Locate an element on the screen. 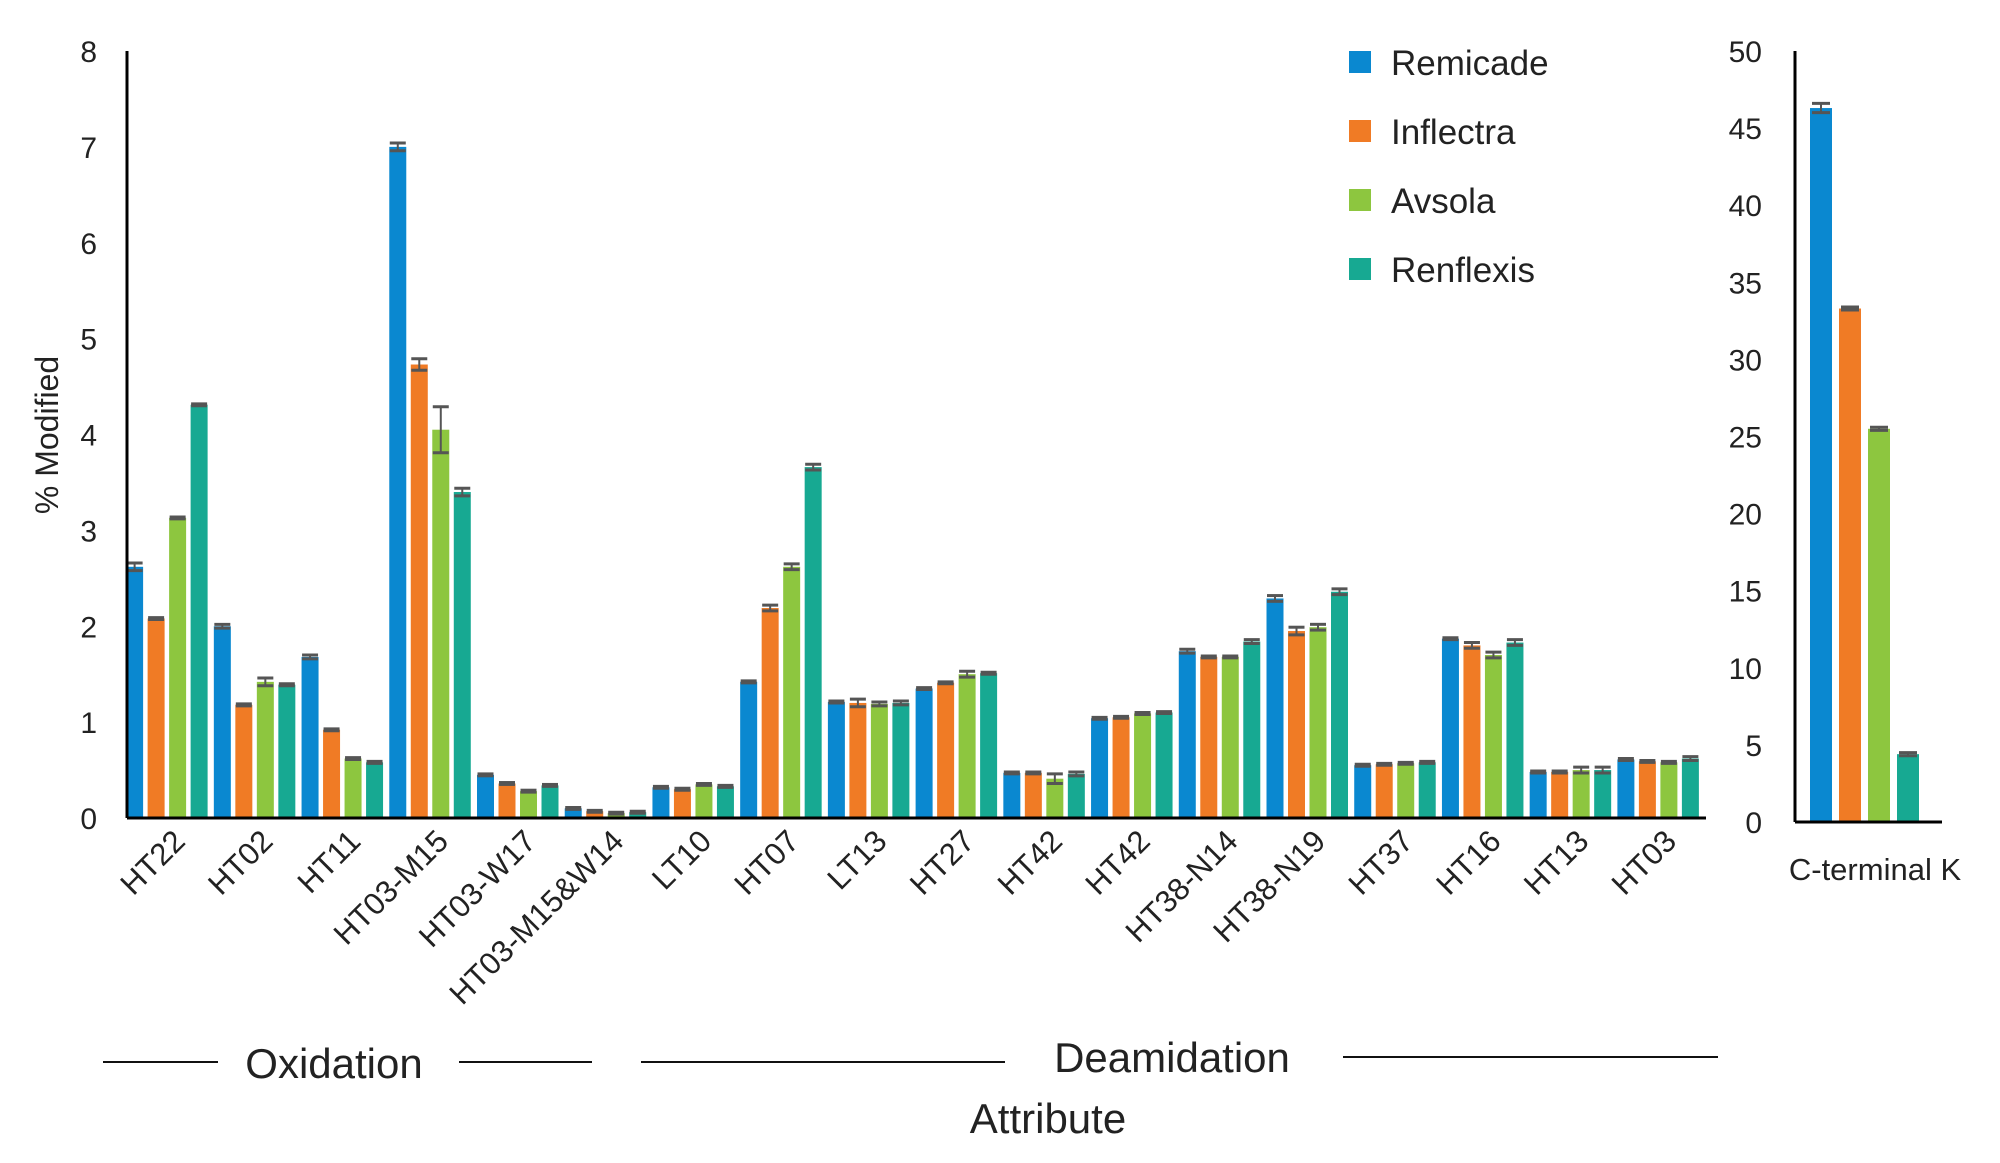  legend-label: Renflexis is located at coordinates (1463, 270).